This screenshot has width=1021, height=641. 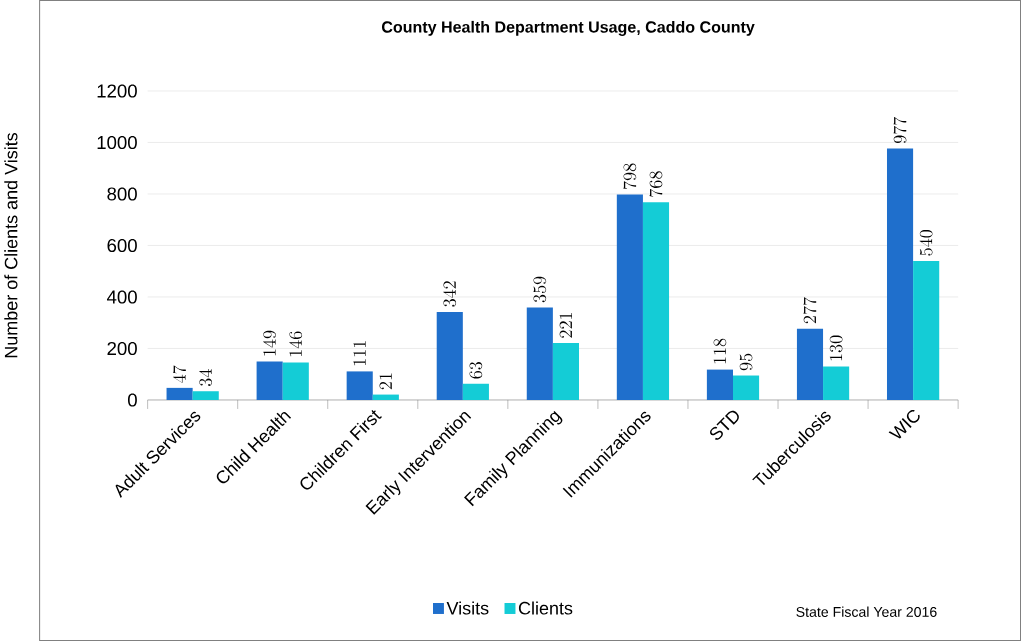 What do you see at coordinates (179, 374) in the screenshot?
I see `data-label: 47` at bounding box center [179, 374].